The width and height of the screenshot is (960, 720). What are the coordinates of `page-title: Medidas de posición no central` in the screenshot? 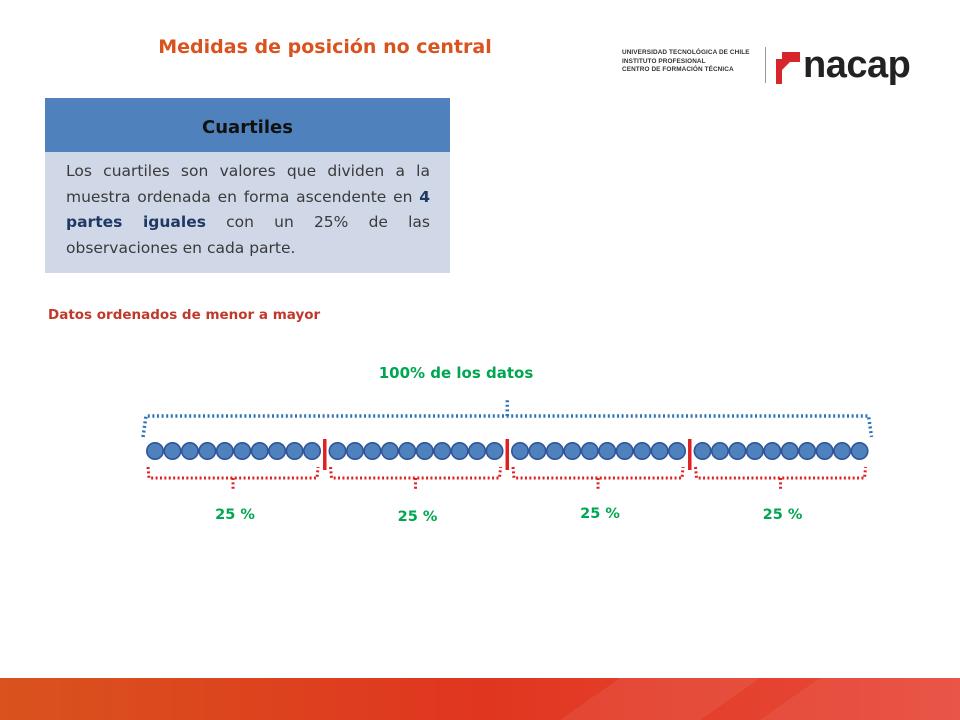 It's located at (325, 47).